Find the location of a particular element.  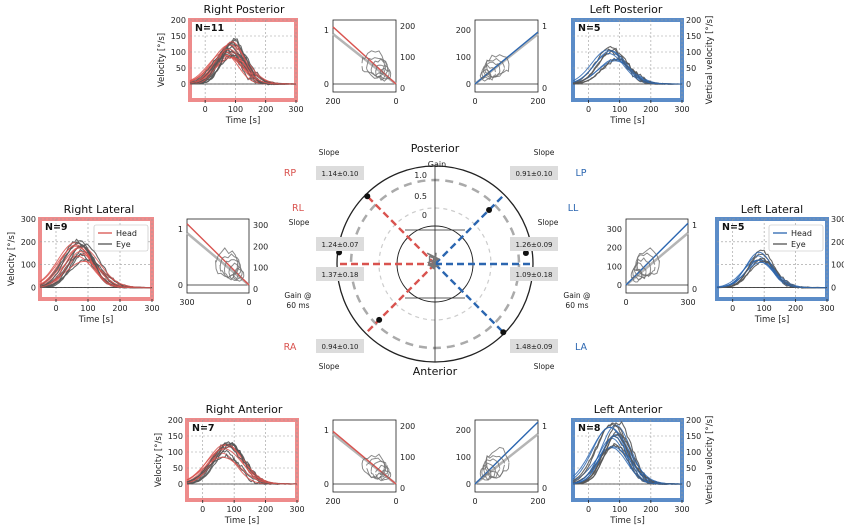

slope-fit-line-la is located at coordinates (506, 453).